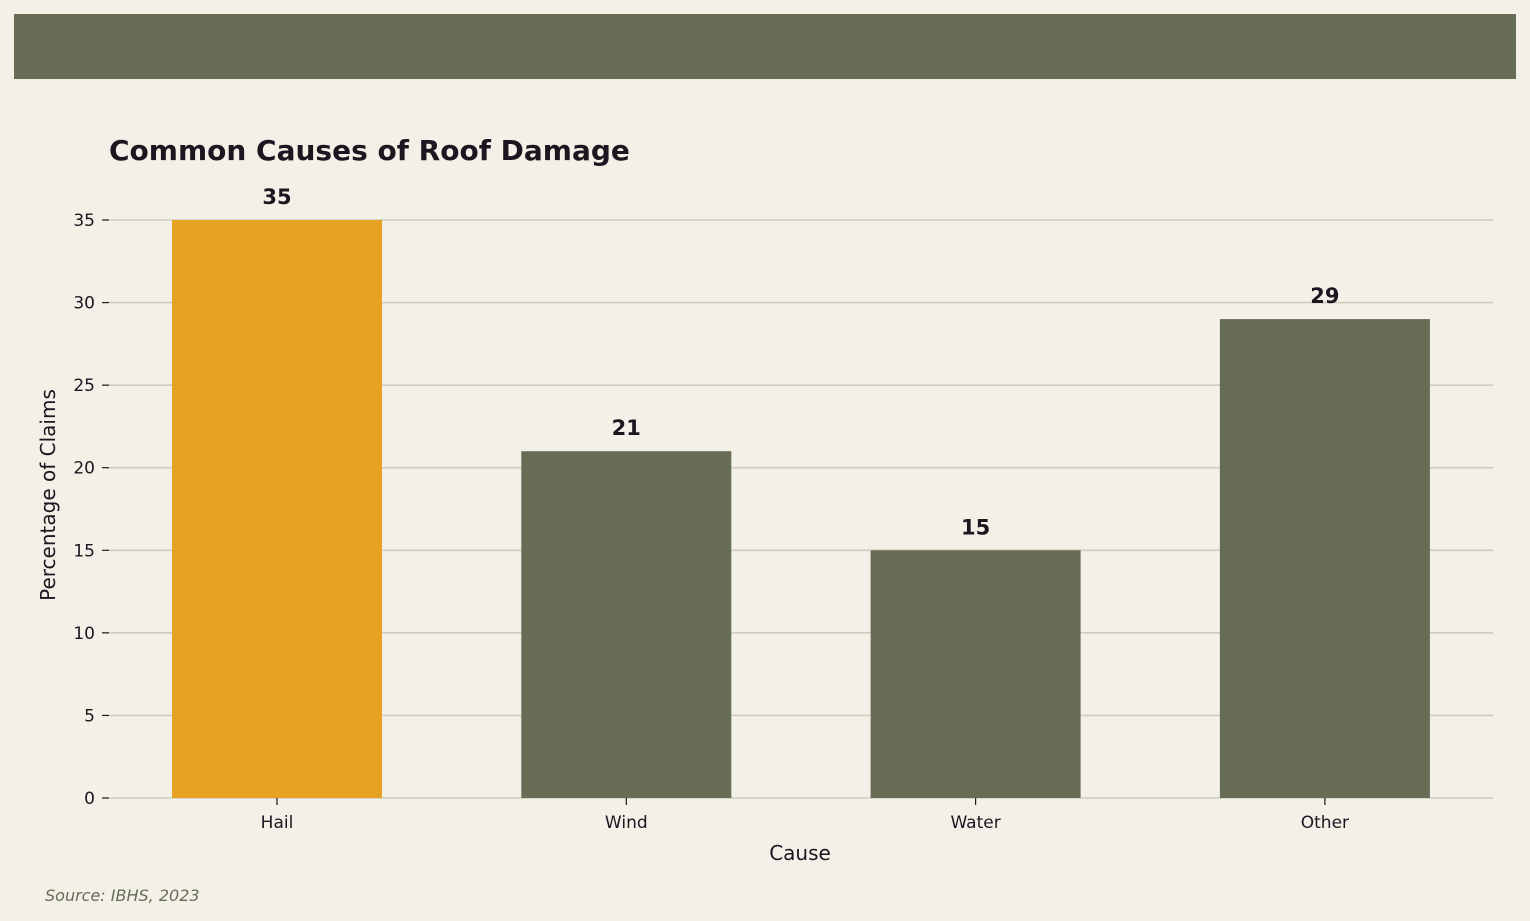  I want to click on value-label-other: 29, so click(1324, 296).